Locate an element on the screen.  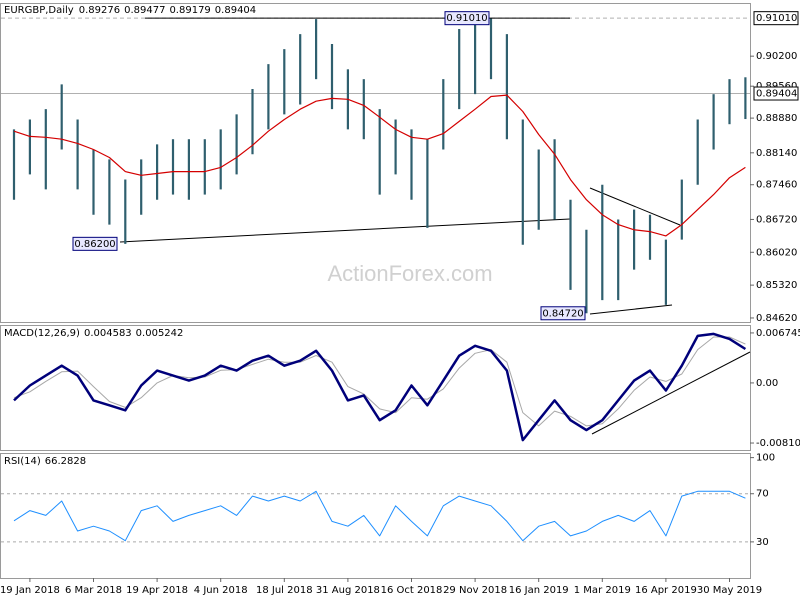
x-tick-label: 4 Jun 2018 is located at coordinates (221, 590).